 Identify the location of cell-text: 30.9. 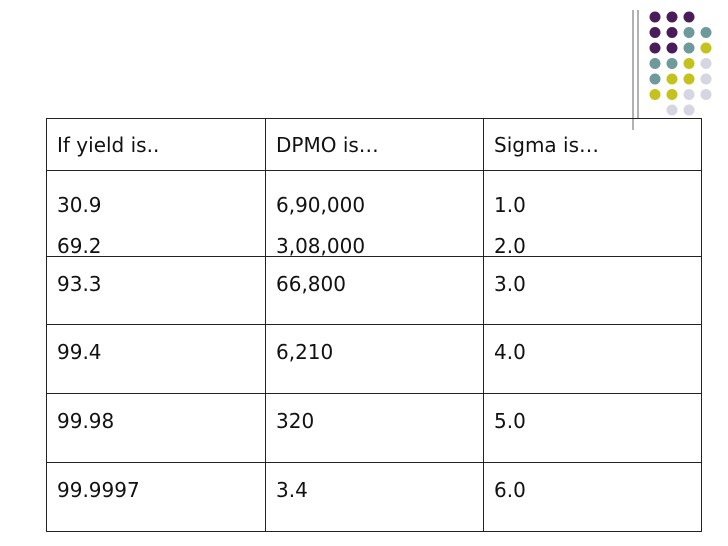
(79, 205).